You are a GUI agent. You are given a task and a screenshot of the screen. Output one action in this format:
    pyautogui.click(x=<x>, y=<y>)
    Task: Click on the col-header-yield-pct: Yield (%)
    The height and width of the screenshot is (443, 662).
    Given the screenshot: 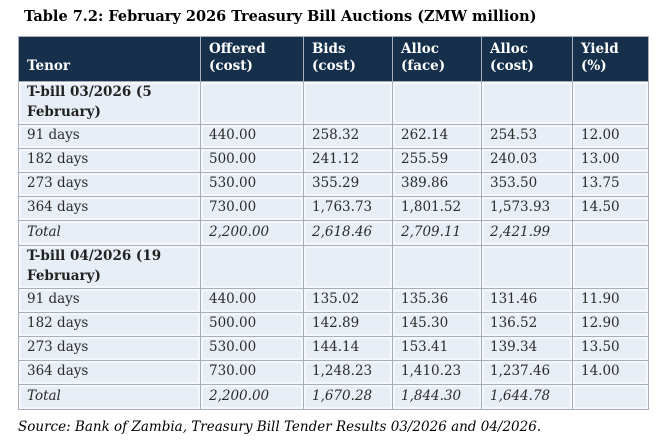 What is the action you would take?
    pyautogui.click(x=610, y=59)
    